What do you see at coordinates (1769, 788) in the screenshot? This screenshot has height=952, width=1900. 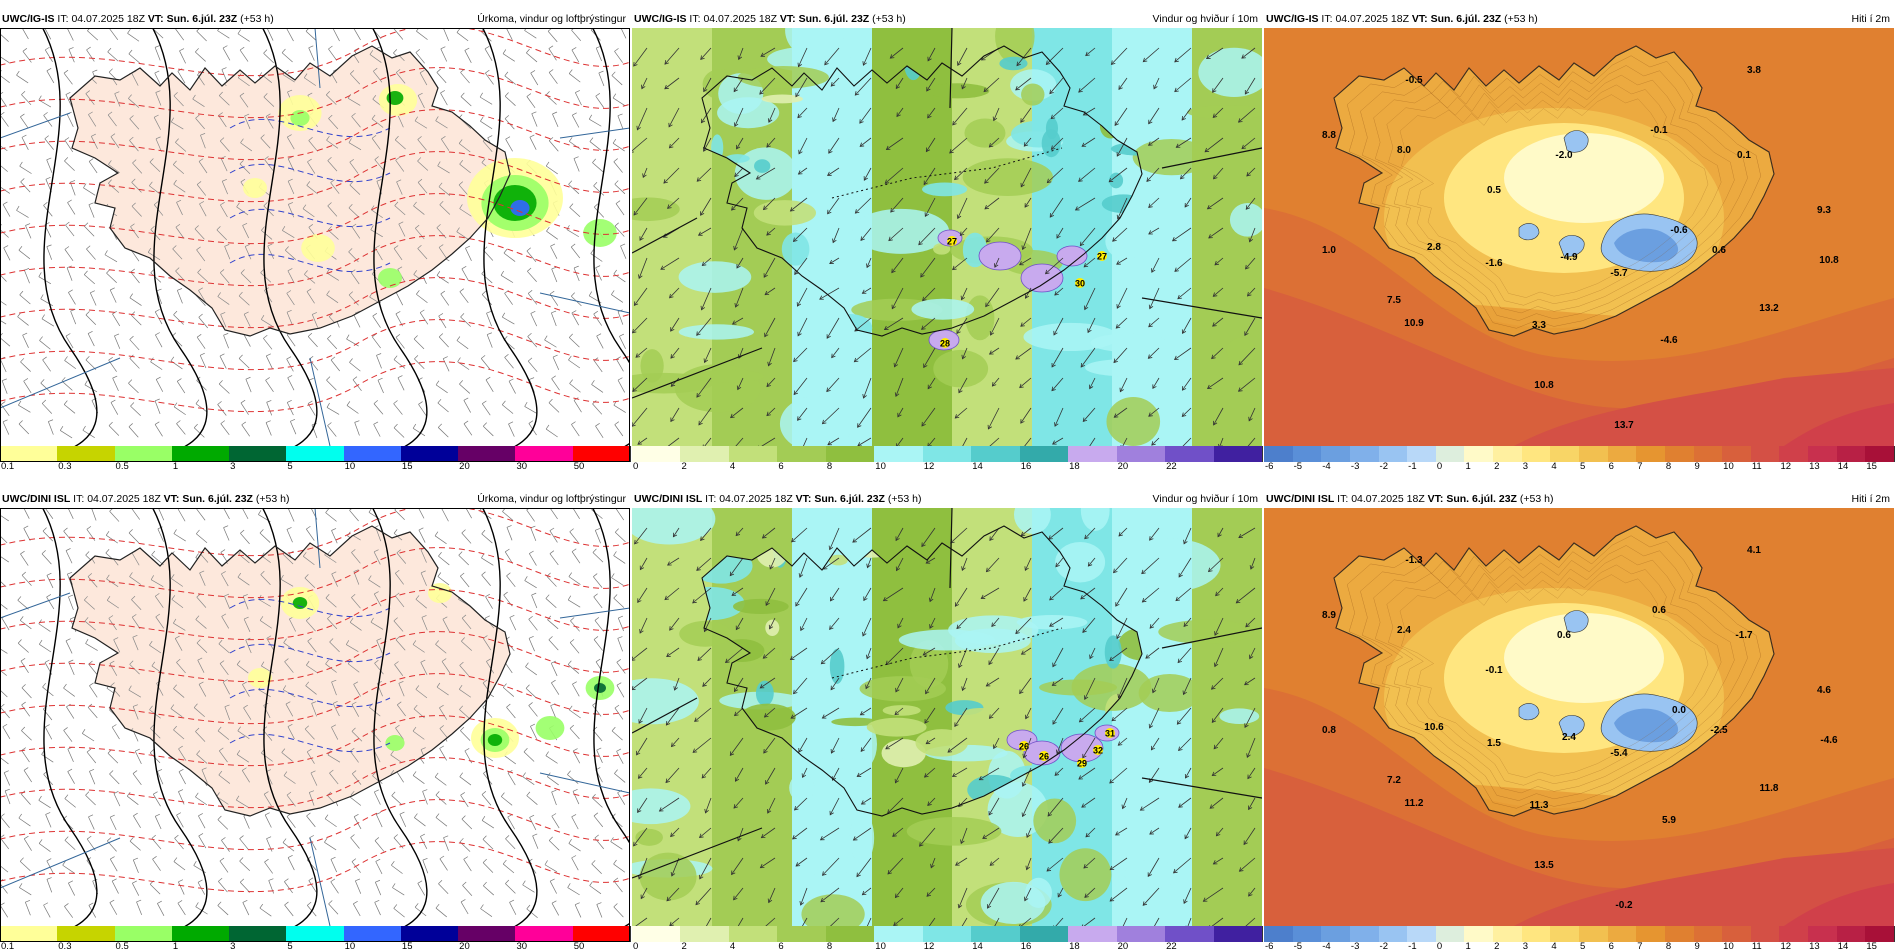 I see `temp-label: 11.8` at bounding box center [1769, 788].